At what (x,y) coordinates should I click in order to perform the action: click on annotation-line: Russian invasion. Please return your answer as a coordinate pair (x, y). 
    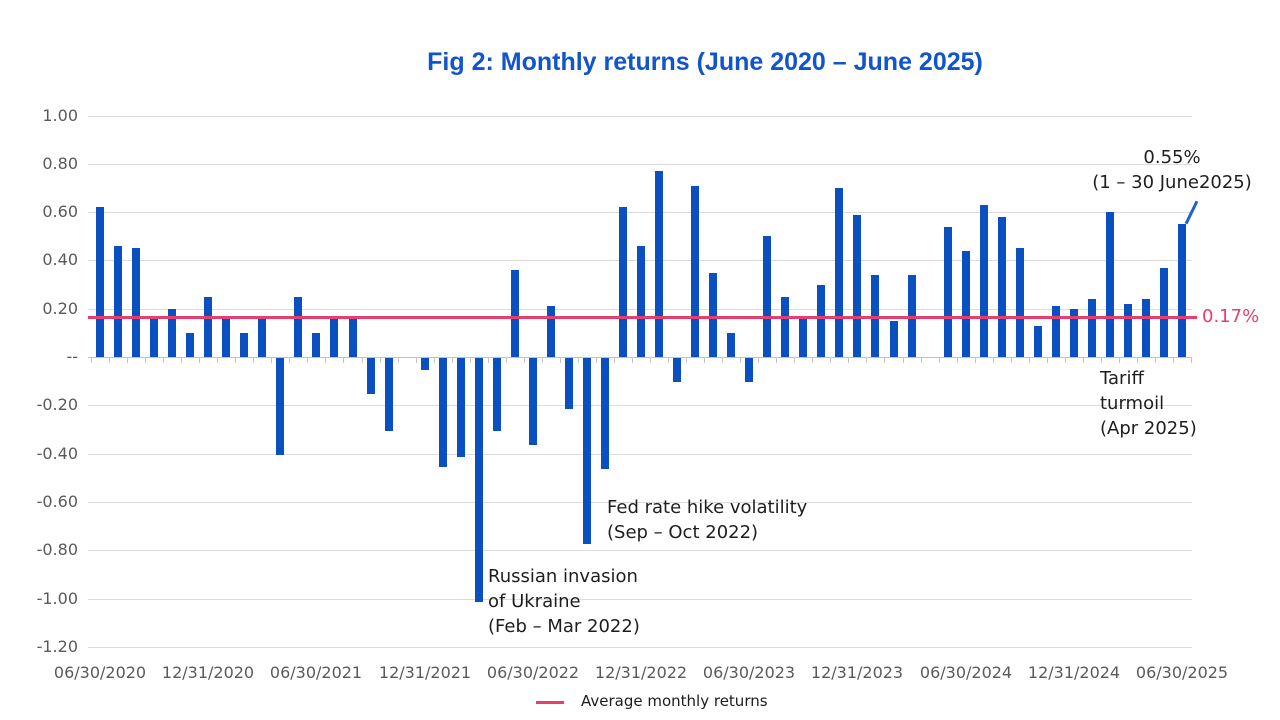
    Looking at the image, I should click on (563, 576).